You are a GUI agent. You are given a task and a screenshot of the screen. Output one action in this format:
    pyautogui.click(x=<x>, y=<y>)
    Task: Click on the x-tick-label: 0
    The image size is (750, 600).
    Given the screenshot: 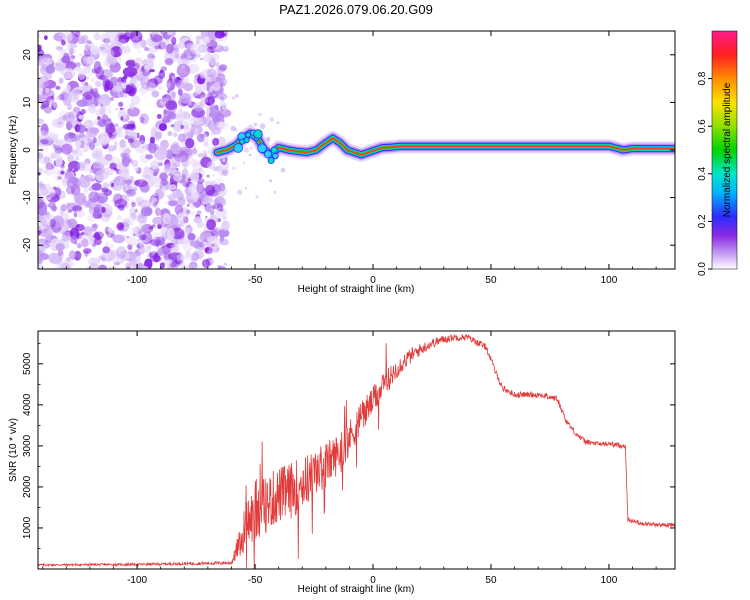 What is the action you would take?
    pyautogui.click(x=373, y=280)
    